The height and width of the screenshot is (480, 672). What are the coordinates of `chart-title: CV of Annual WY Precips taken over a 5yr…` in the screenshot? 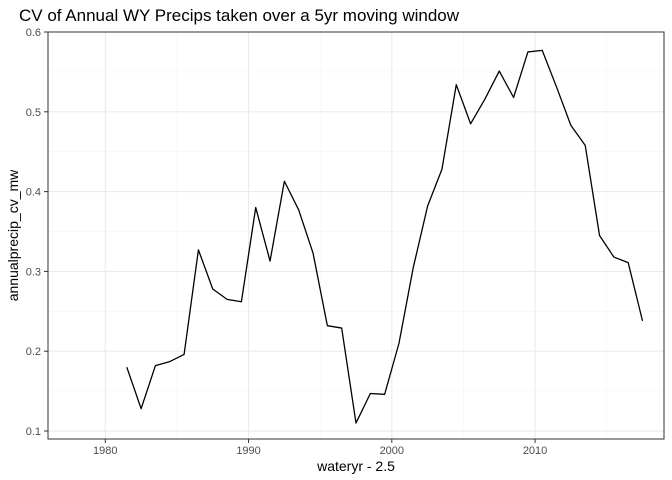 It's located at (239, 15).